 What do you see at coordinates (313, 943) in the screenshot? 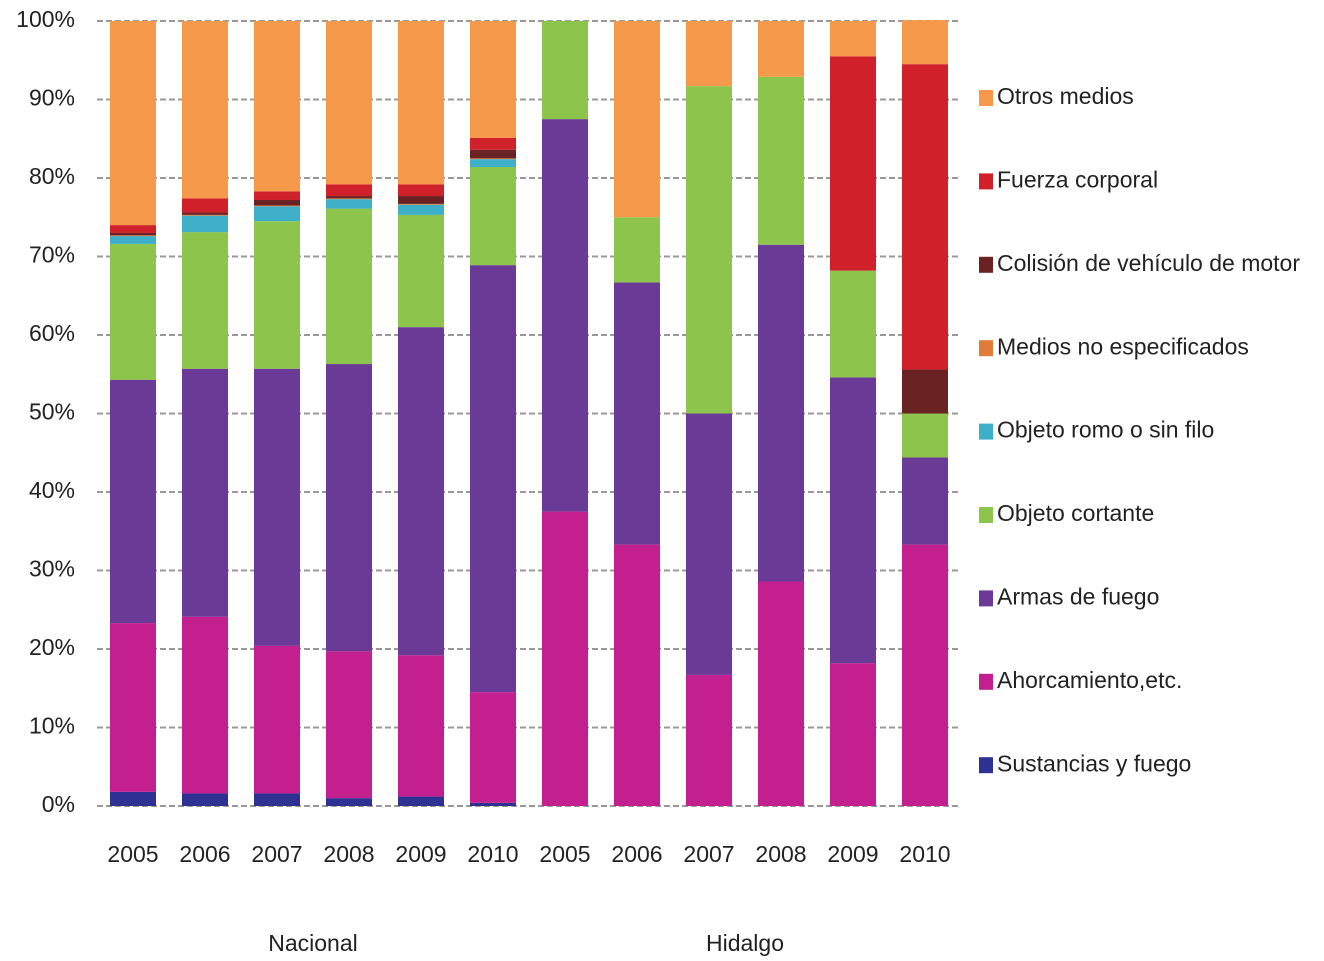
I see `group-label: Nacional` at bounding box center [313, 943].